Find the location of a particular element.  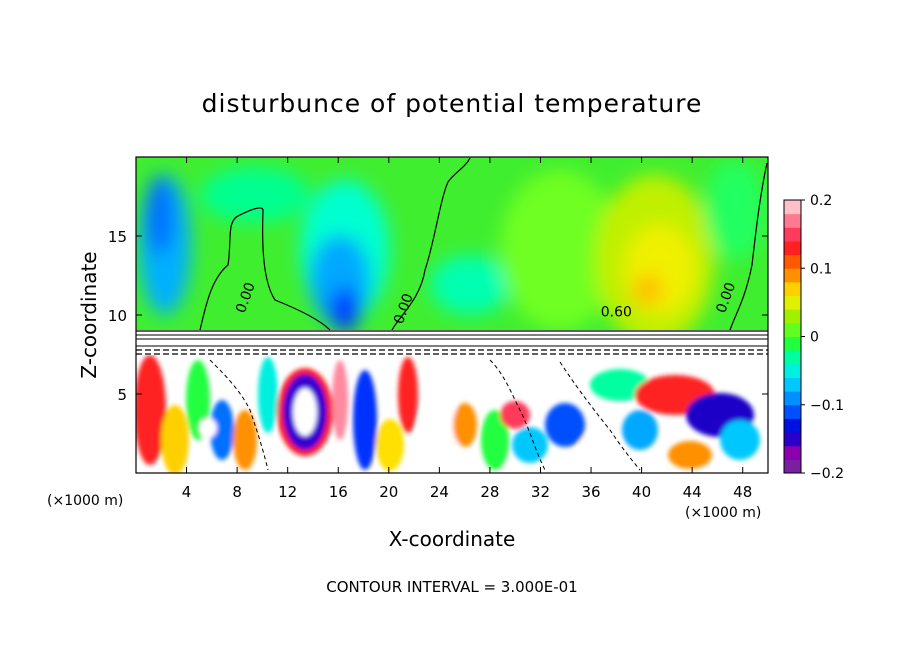

x-tick-label: 24 is located at coordinates (439, 492).